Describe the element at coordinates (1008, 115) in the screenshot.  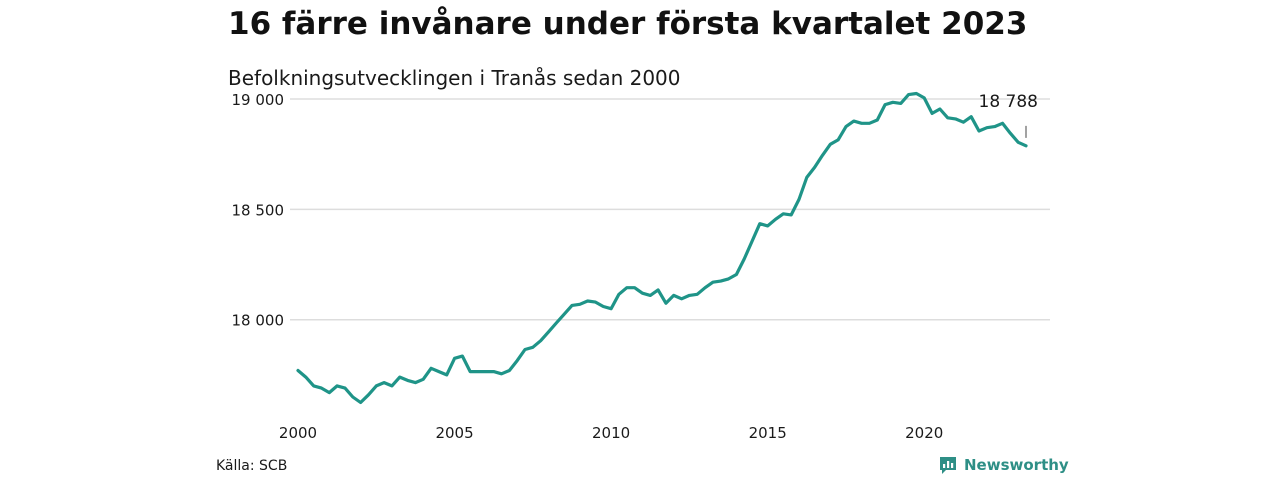
I see `annotation-layer: 18 788` at that location.